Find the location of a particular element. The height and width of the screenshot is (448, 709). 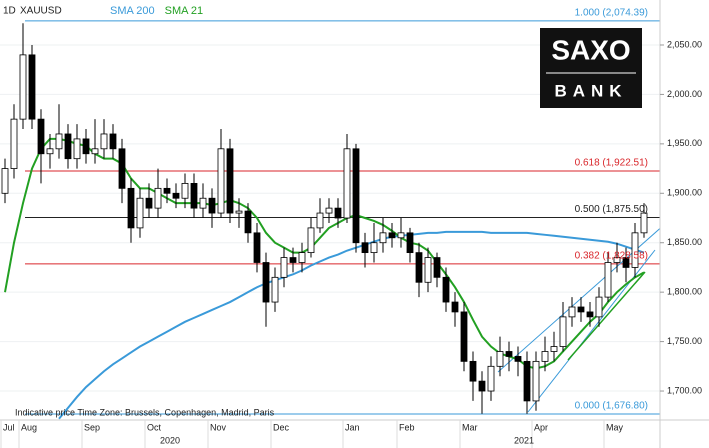

fib-label: 0.382 (1,828.58) is located at coordinates (611, 256).